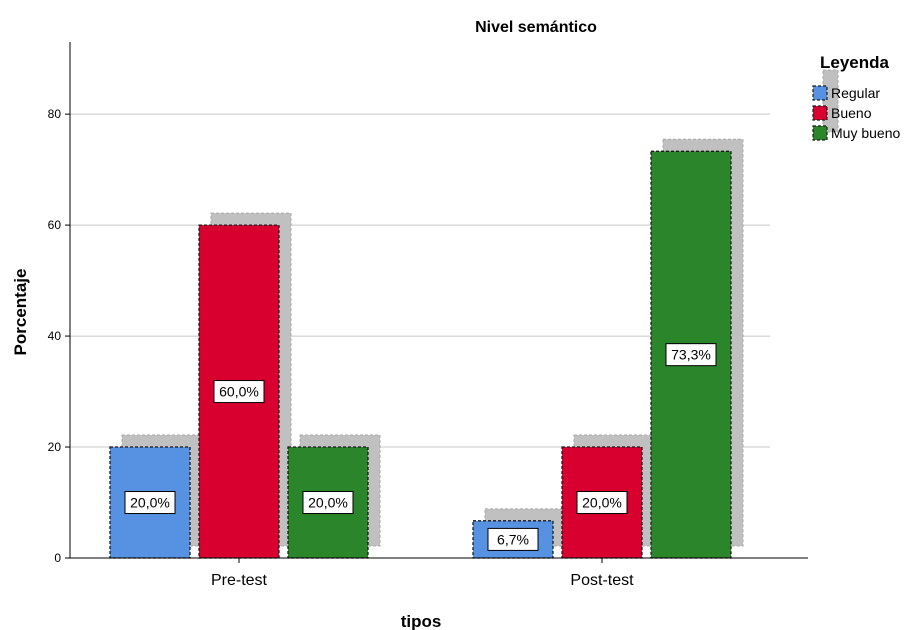 This screenshot has height=630, width=914. Describe the element at coordinates (55, 225) in the screenshot. I see `y-tick-label: 60` at that location.